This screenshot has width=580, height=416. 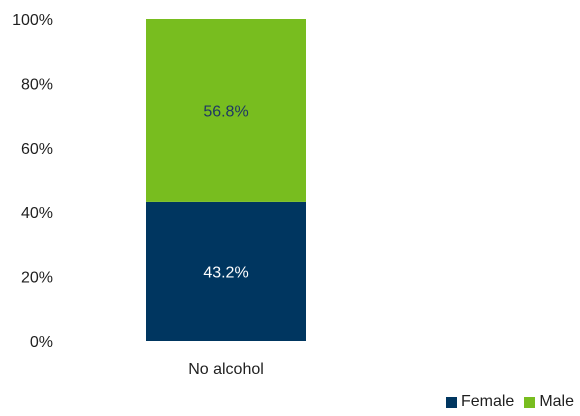 I want to click on legend-label-male: Male, so click(x=556, y=401).